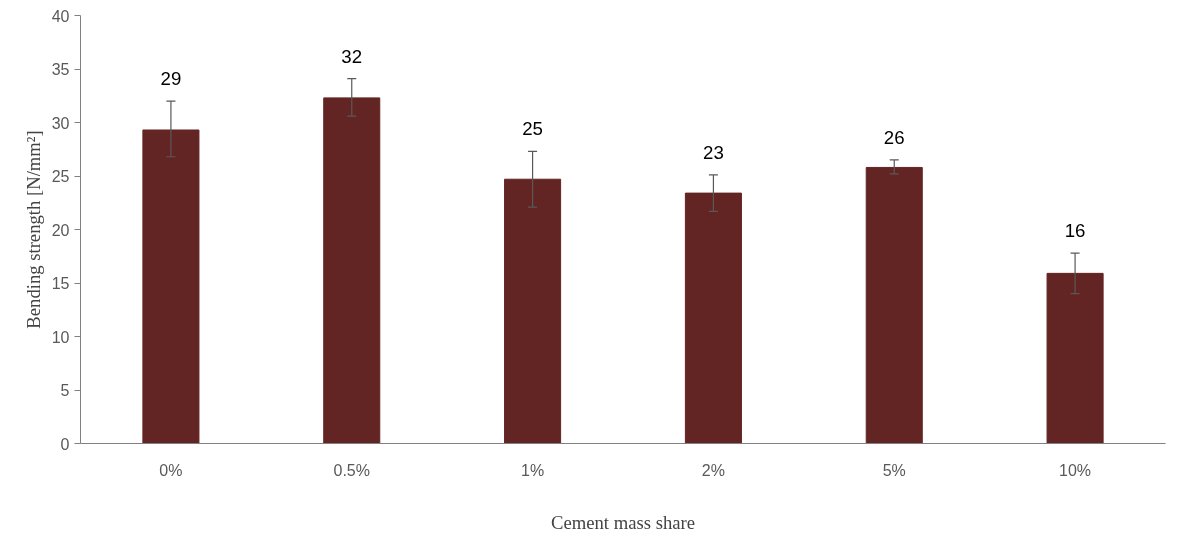 Image resolution: width=1180 pixels, height=545 pixels. What do you see at coordinates (351, 470) in the screenshot?
I see `x-tick-label: 0.5%` at bounding box center [351, 470].